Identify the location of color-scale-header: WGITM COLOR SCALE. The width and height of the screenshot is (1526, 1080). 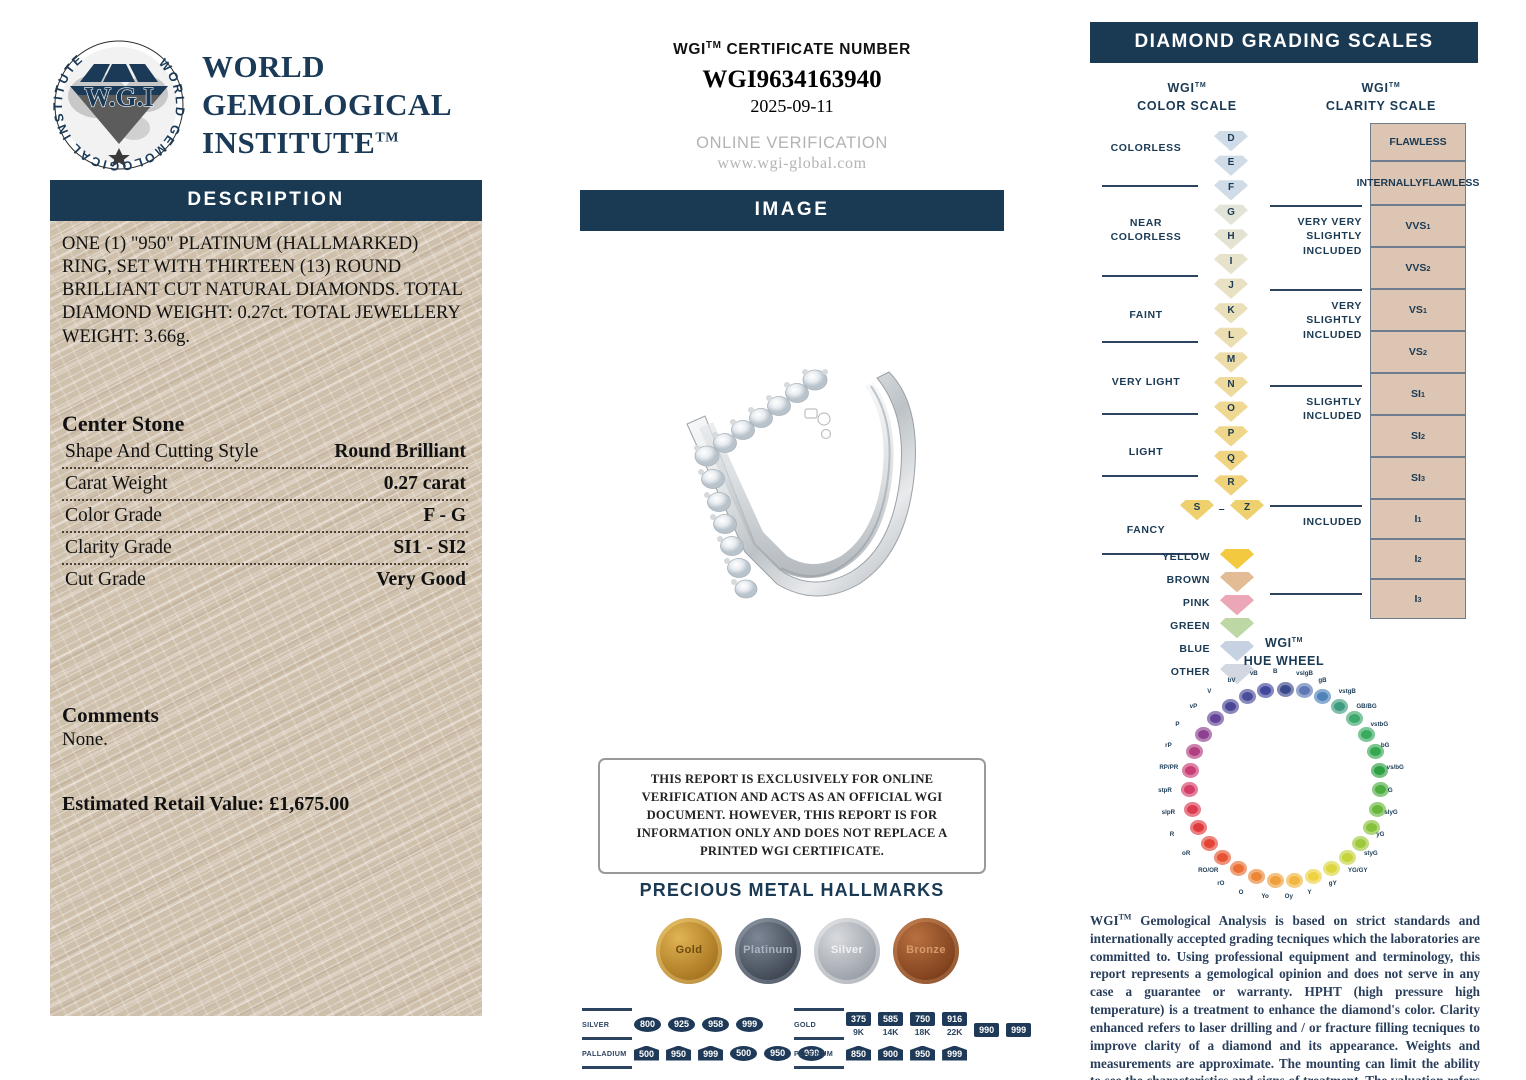
(1187, 97).